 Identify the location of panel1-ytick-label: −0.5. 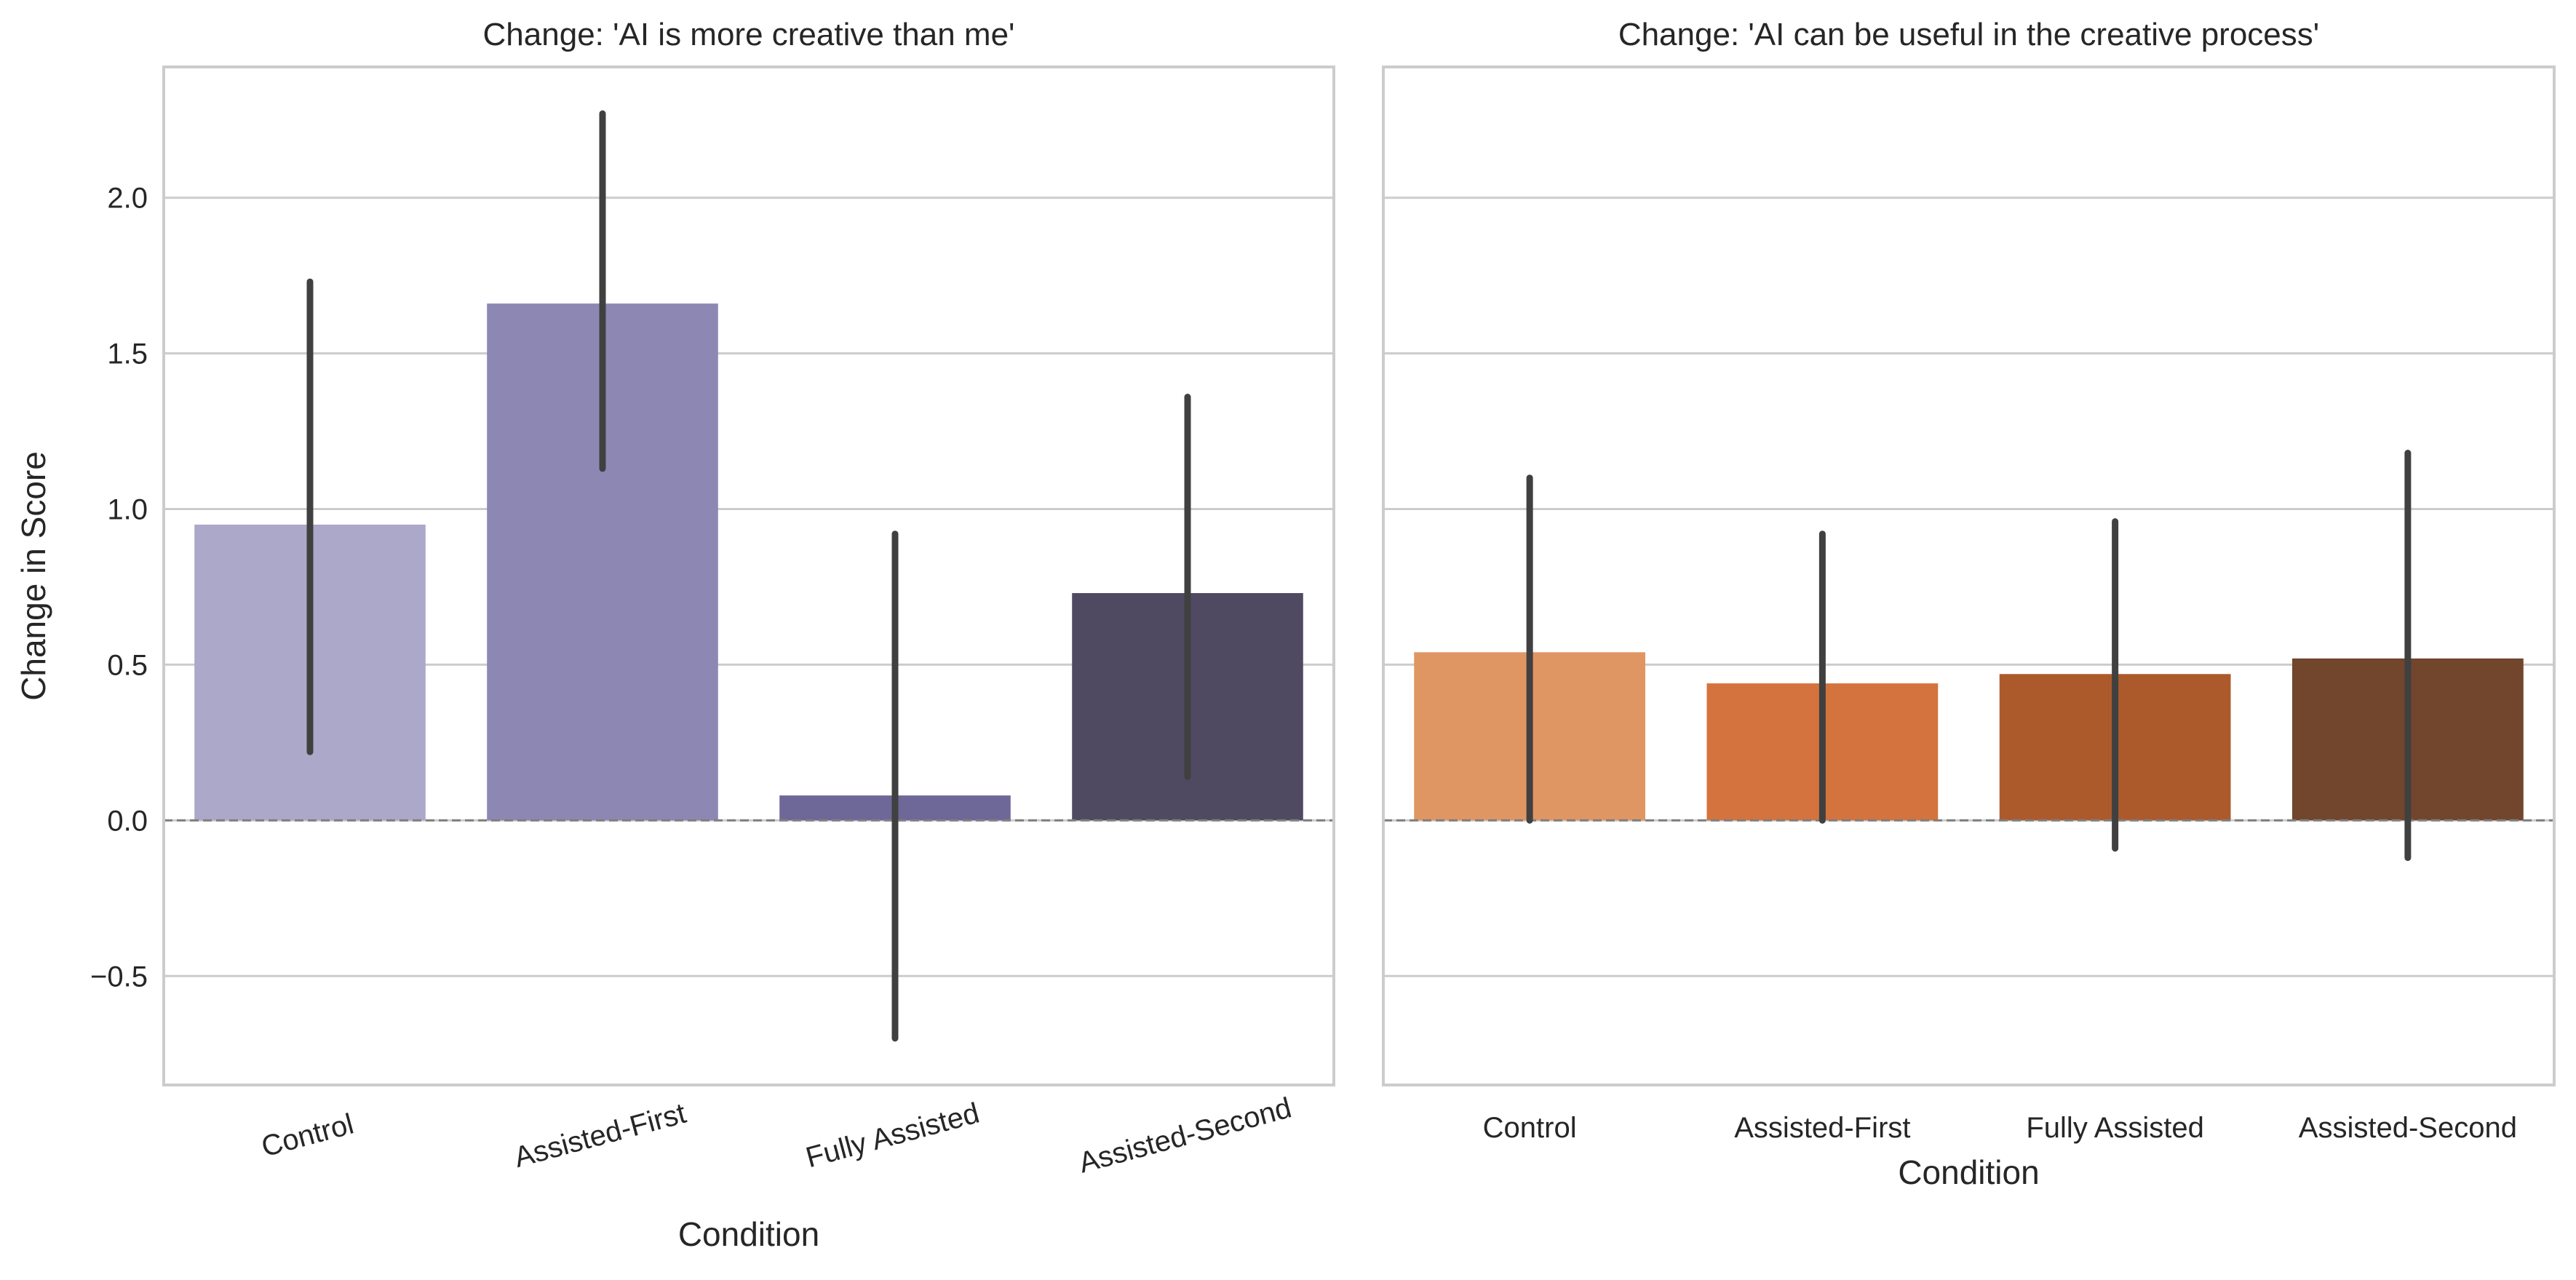
(119, 977).